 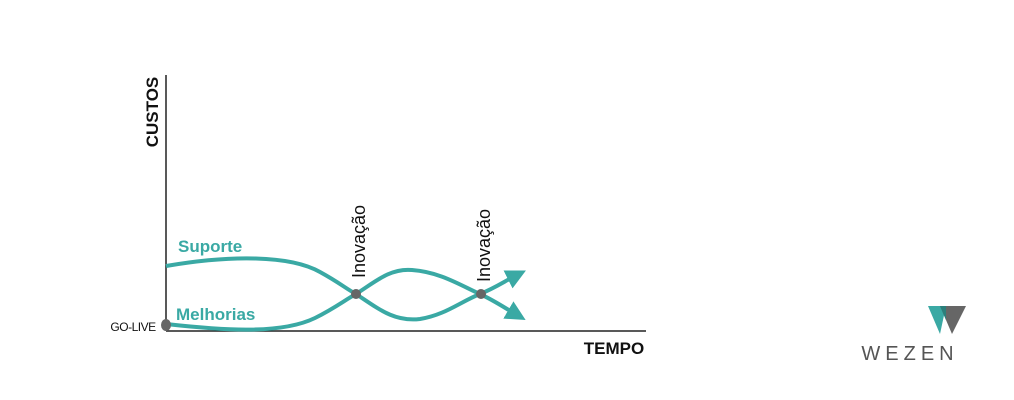 I want to click on x-axis-label: TEMPO, so click(x=614, y=348).